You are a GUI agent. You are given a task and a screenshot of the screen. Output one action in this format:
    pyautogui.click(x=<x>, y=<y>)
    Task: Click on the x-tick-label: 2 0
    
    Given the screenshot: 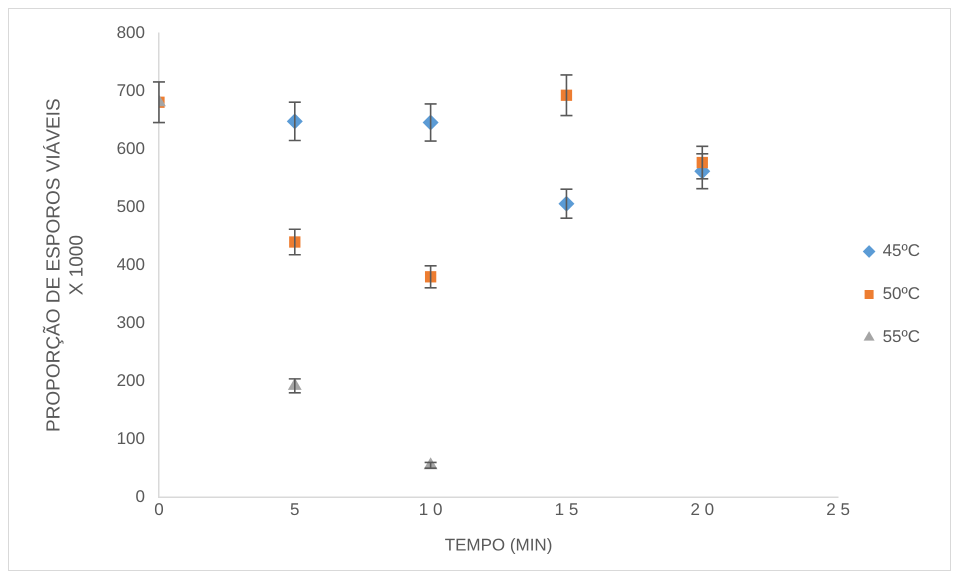 What is the action you would take?
    pyautogui.click(x=702, y=510)
    